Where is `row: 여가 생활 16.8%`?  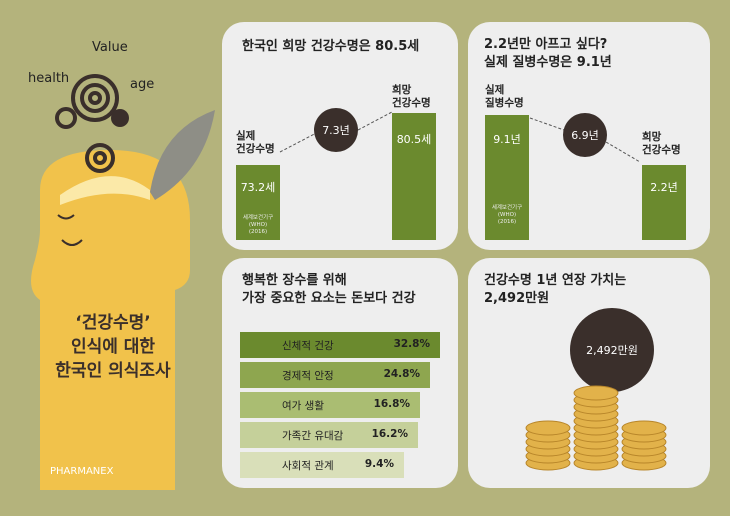
row: 여가 생활 16.8% is located at coordinates (330, 405).